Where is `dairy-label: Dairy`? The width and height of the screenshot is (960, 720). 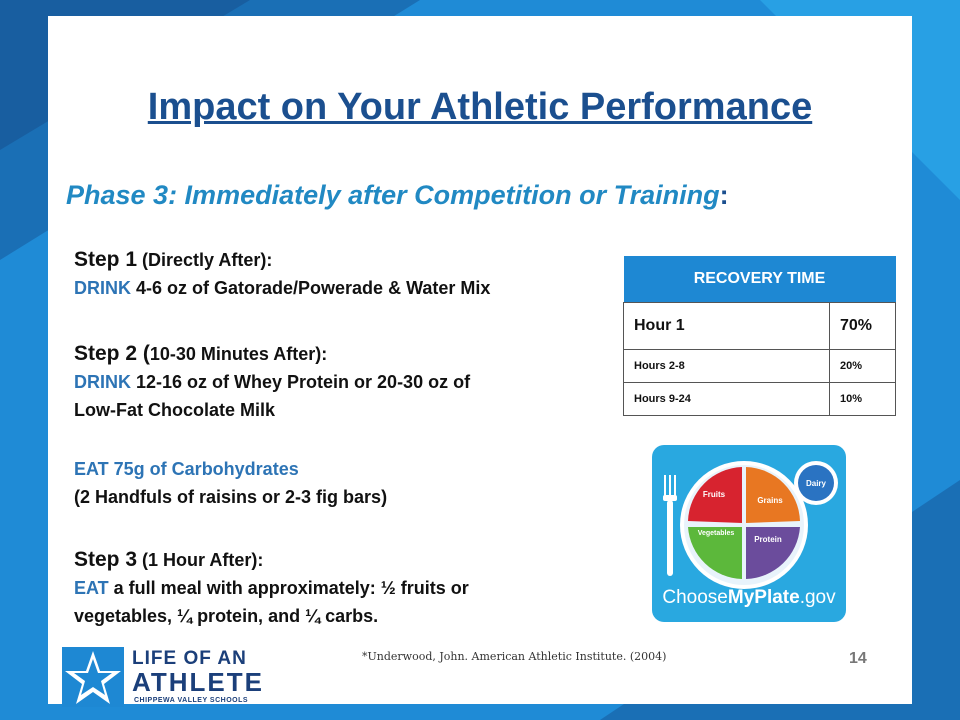 dairy-label: Dairy is located at coordinates (816, 483).